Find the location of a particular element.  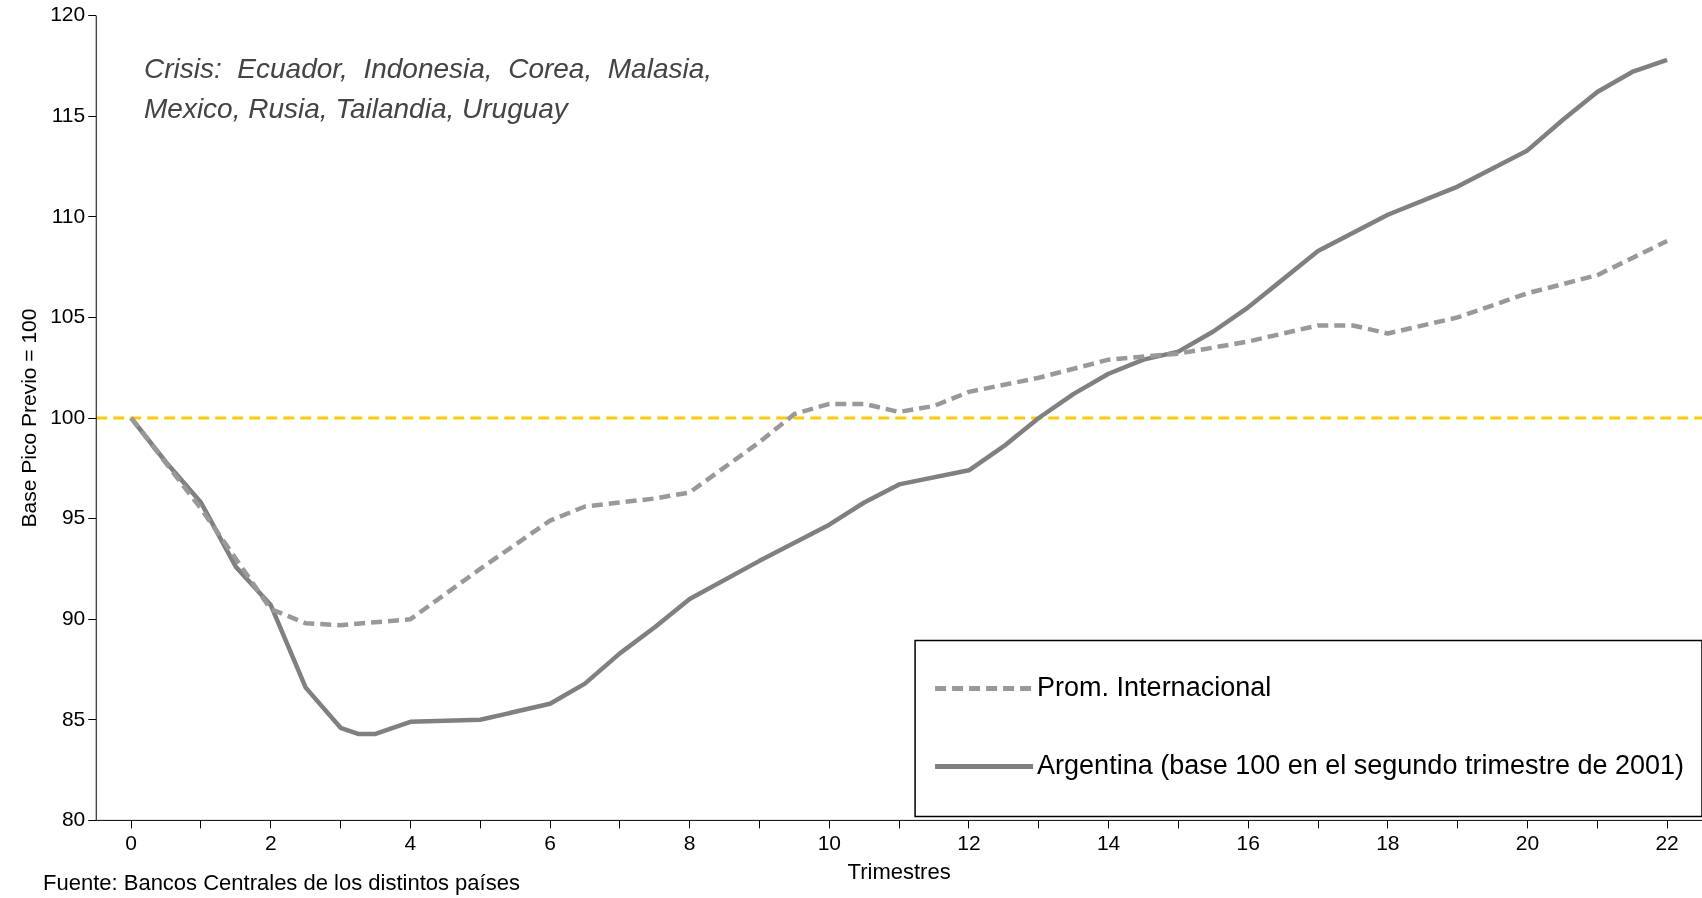

x-tick-label: 16 is located at coordinates (1248, 842).